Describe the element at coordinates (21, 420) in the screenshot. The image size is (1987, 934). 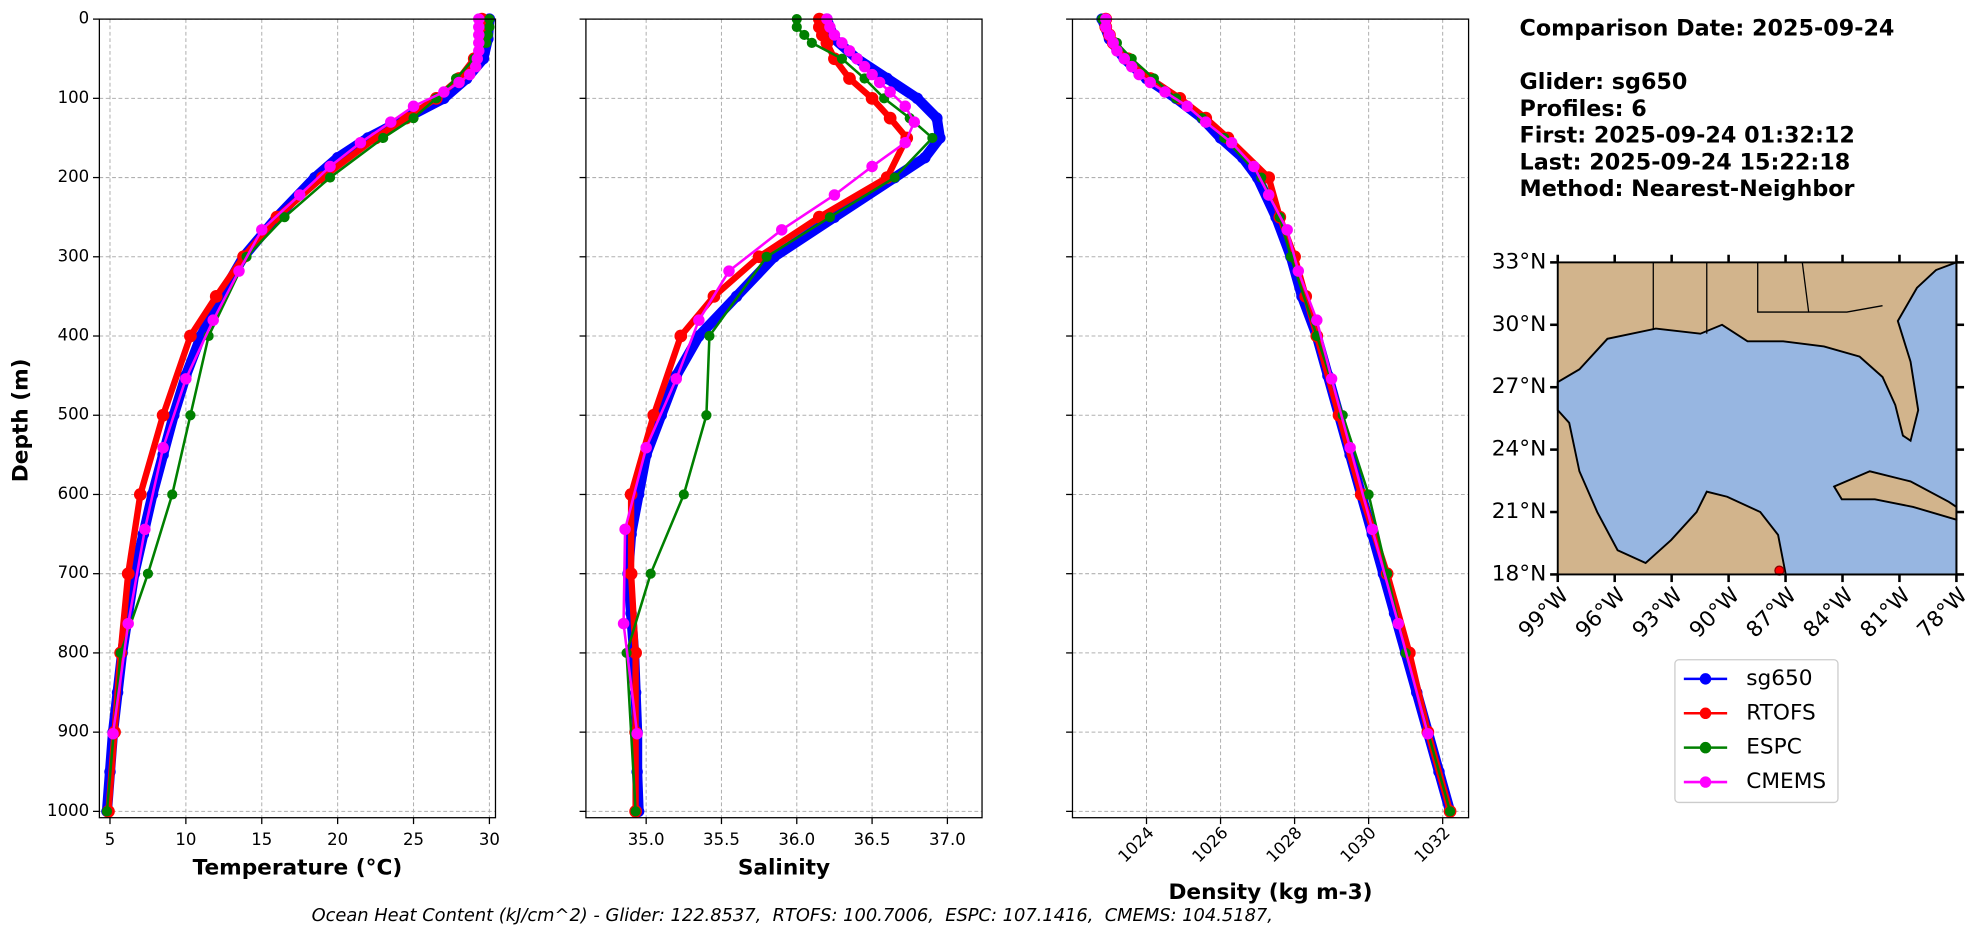
I see `y-axis-title: Depth (m)` at that location.